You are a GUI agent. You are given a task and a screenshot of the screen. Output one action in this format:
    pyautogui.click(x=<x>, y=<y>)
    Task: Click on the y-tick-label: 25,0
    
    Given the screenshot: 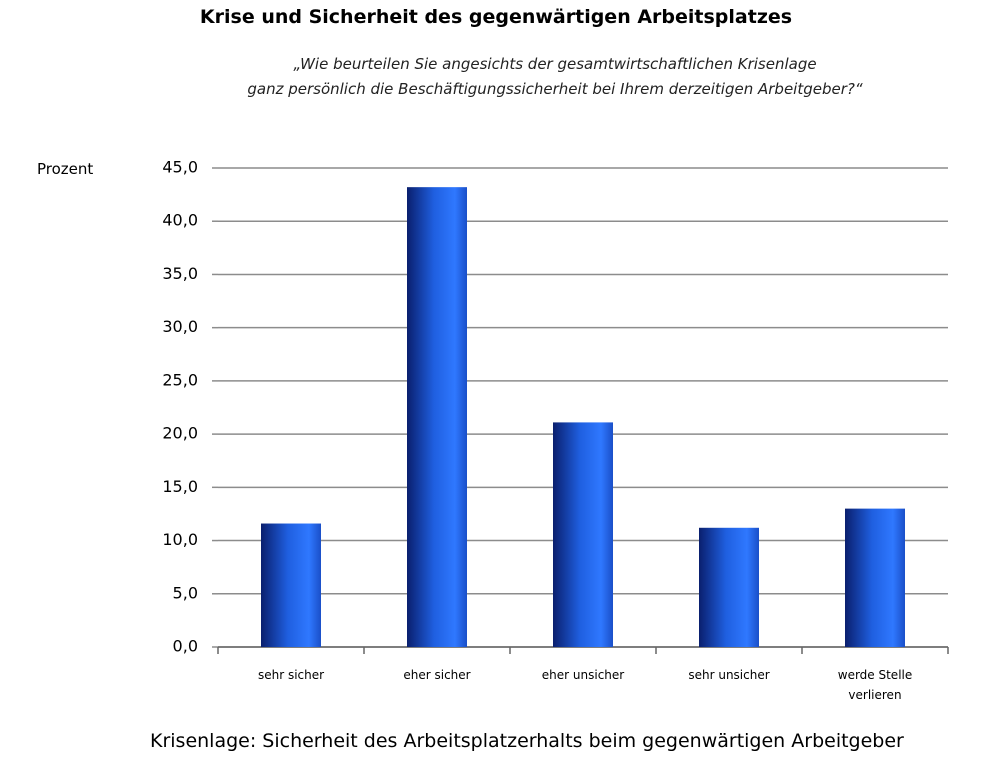 What is the action you would take?
    pyautogui.click(x=180, y=379)
    